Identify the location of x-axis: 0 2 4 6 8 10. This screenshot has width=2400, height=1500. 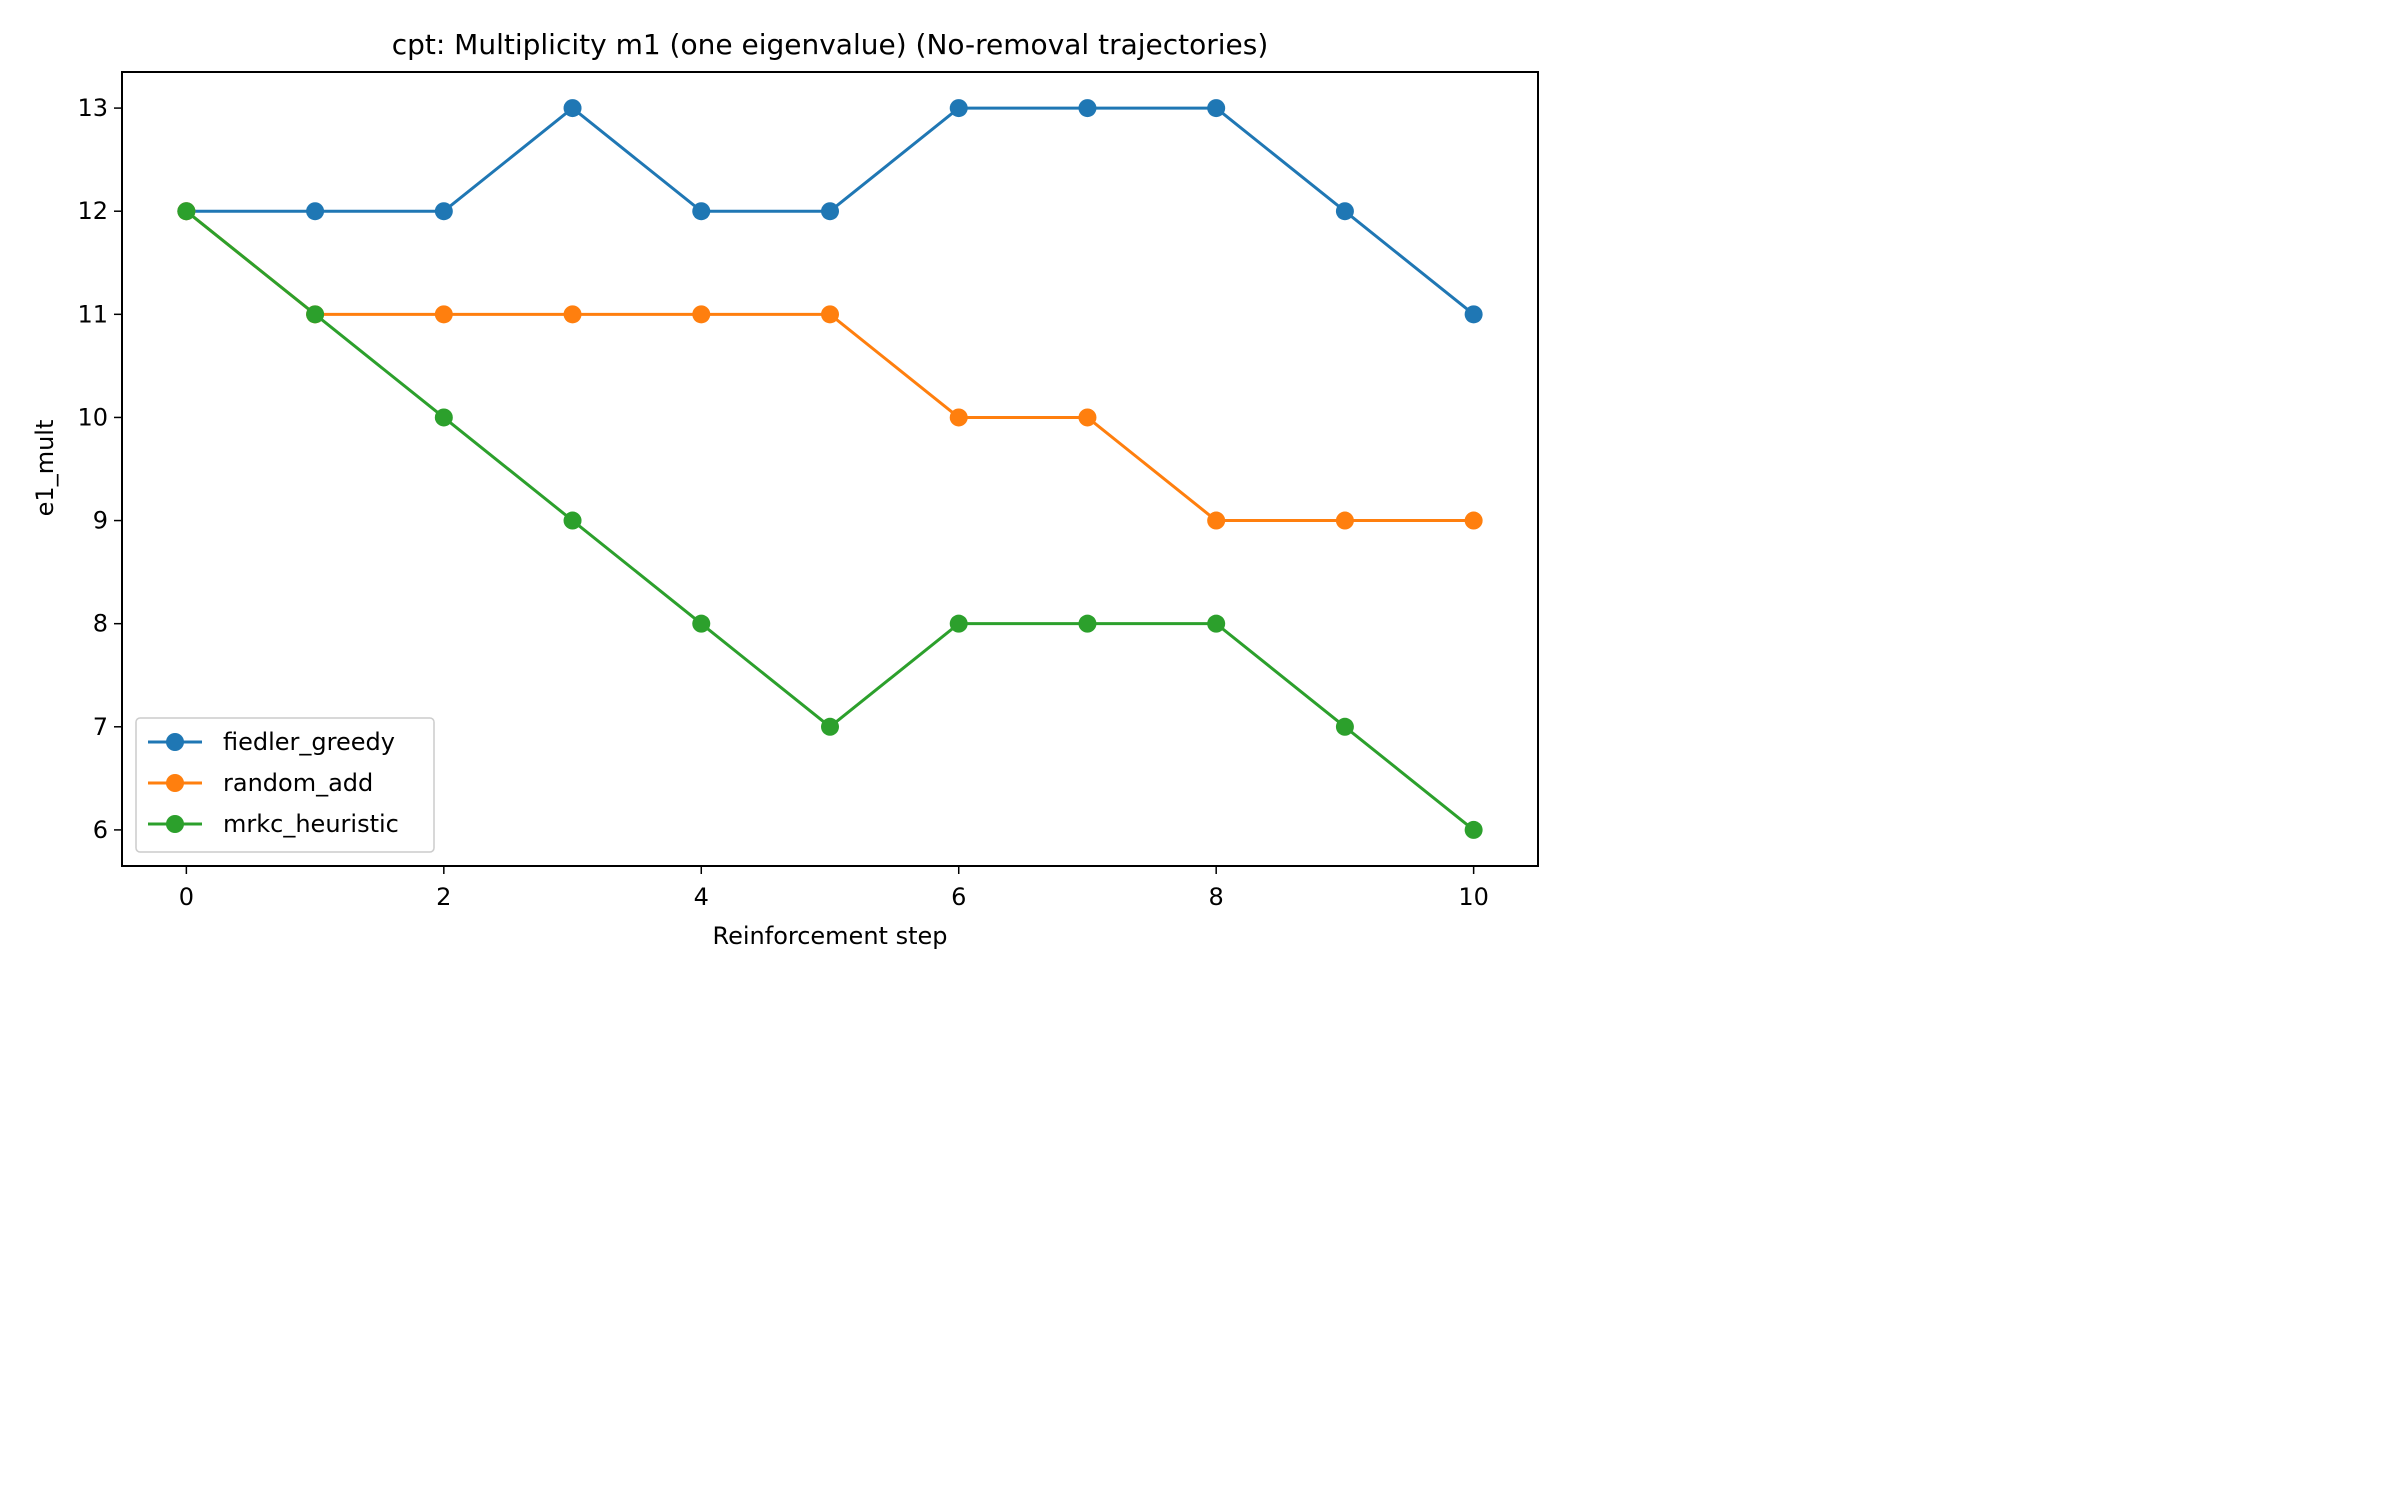
(834, 888).